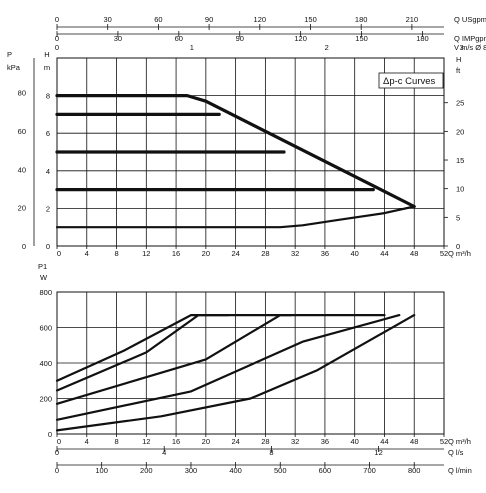  I want to click on hm-tick-label: 0, so click(48, 246).